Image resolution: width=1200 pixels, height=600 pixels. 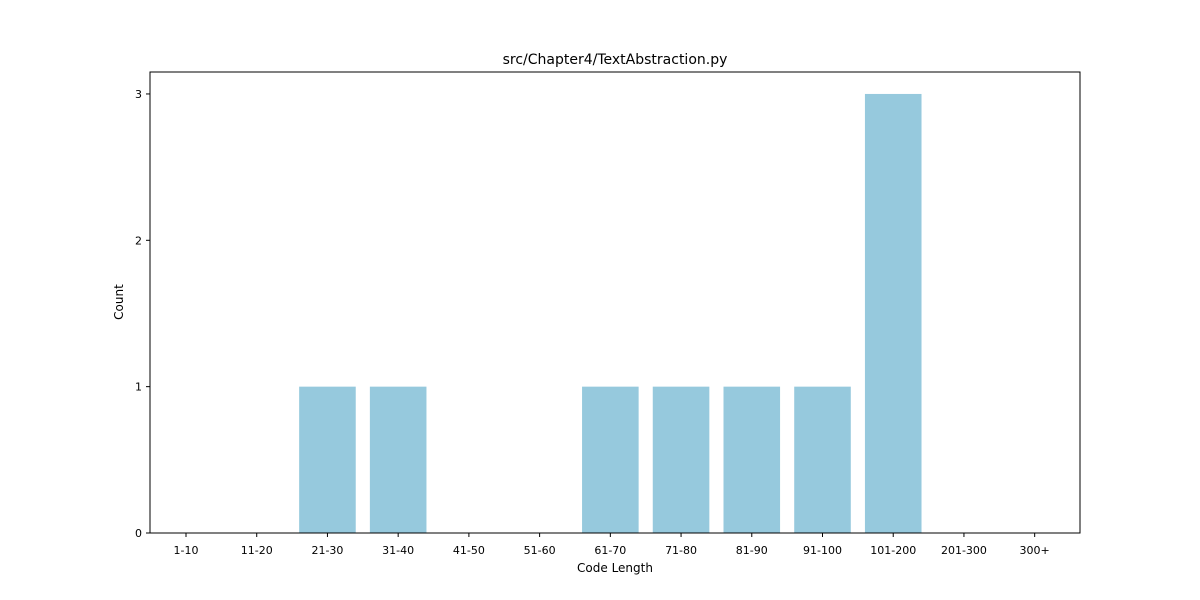 I want to click on y-tick-label: 3, so click(x=138, y=94).